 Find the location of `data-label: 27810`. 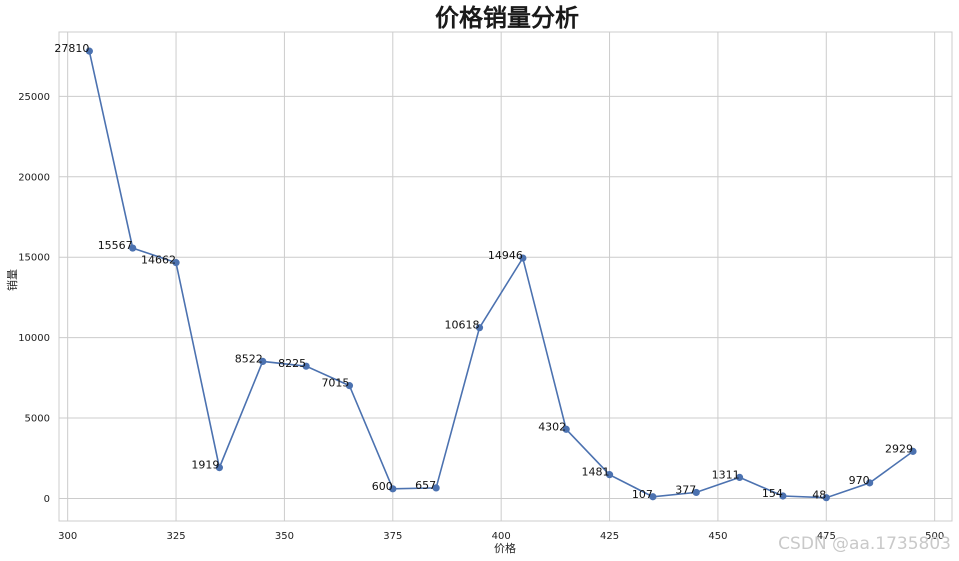

data-label: 27810 is located at coordinates (71, 48).